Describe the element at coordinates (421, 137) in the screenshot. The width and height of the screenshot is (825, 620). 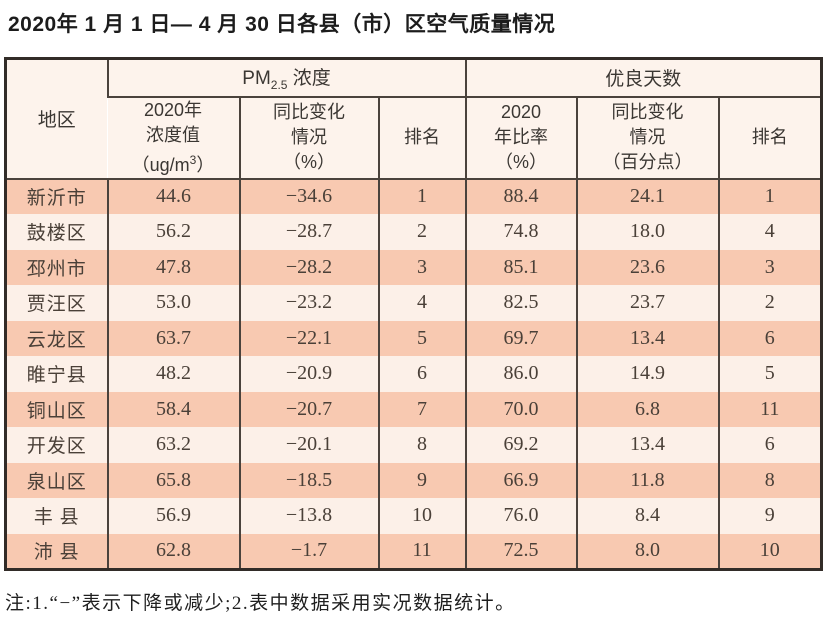
I see `pm-rank-column-header: 排名` at that location.